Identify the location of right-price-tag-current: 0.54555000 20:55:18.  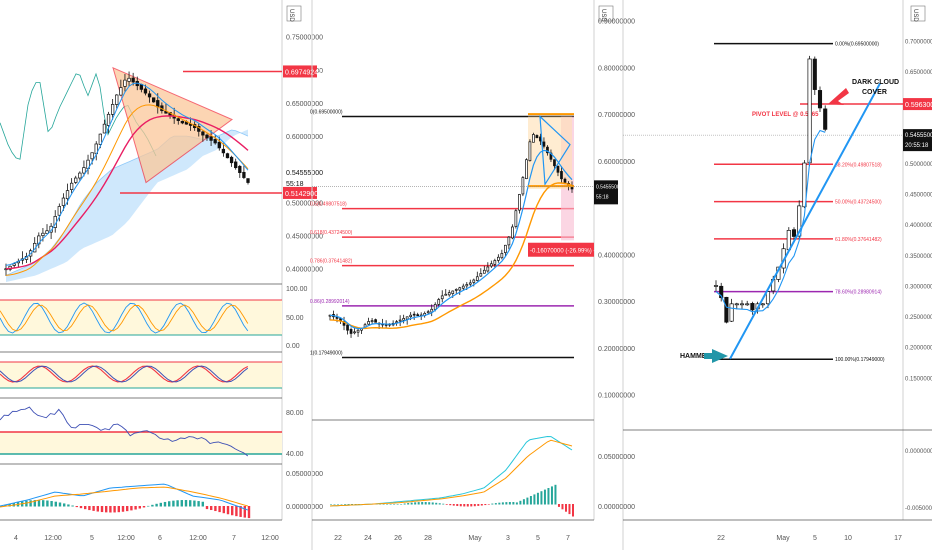
(917, 140).